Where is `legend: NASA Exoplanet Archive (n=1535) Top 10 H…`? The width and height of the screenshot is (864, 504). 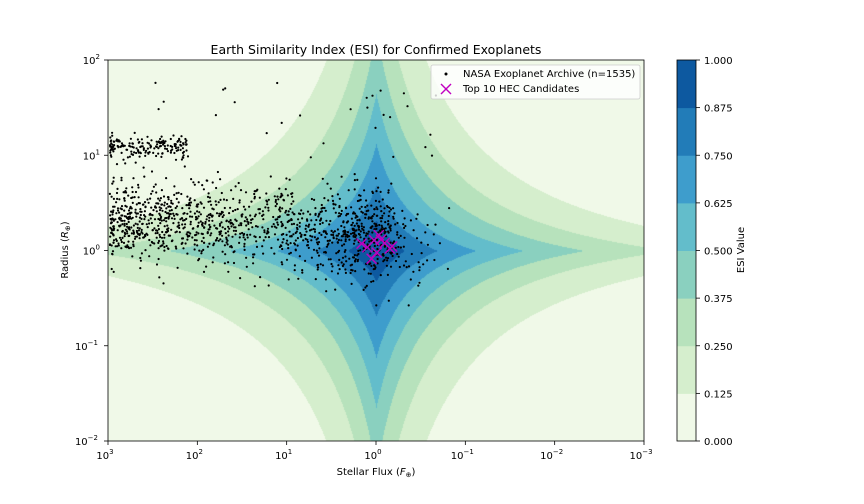 legend: NASA Exoplanet Archive (n=1535) Top 10 H… is located at coordinates (535, 82).